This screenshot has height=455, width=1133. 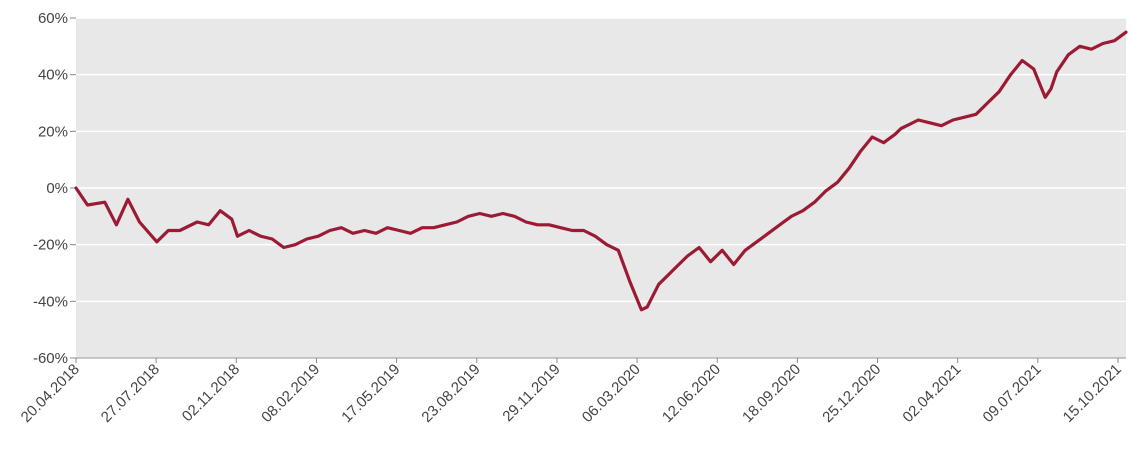 I want to click on x-tick-label: 06.03.2020, so click(x=611, y=393).